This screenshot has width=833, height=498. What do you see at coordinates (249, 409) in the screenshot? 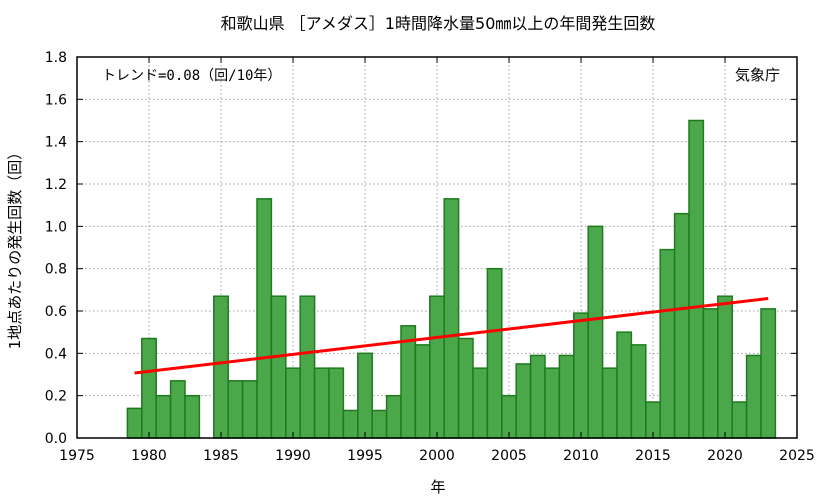
I see `bar-1987` at bounding box center [249, 409].